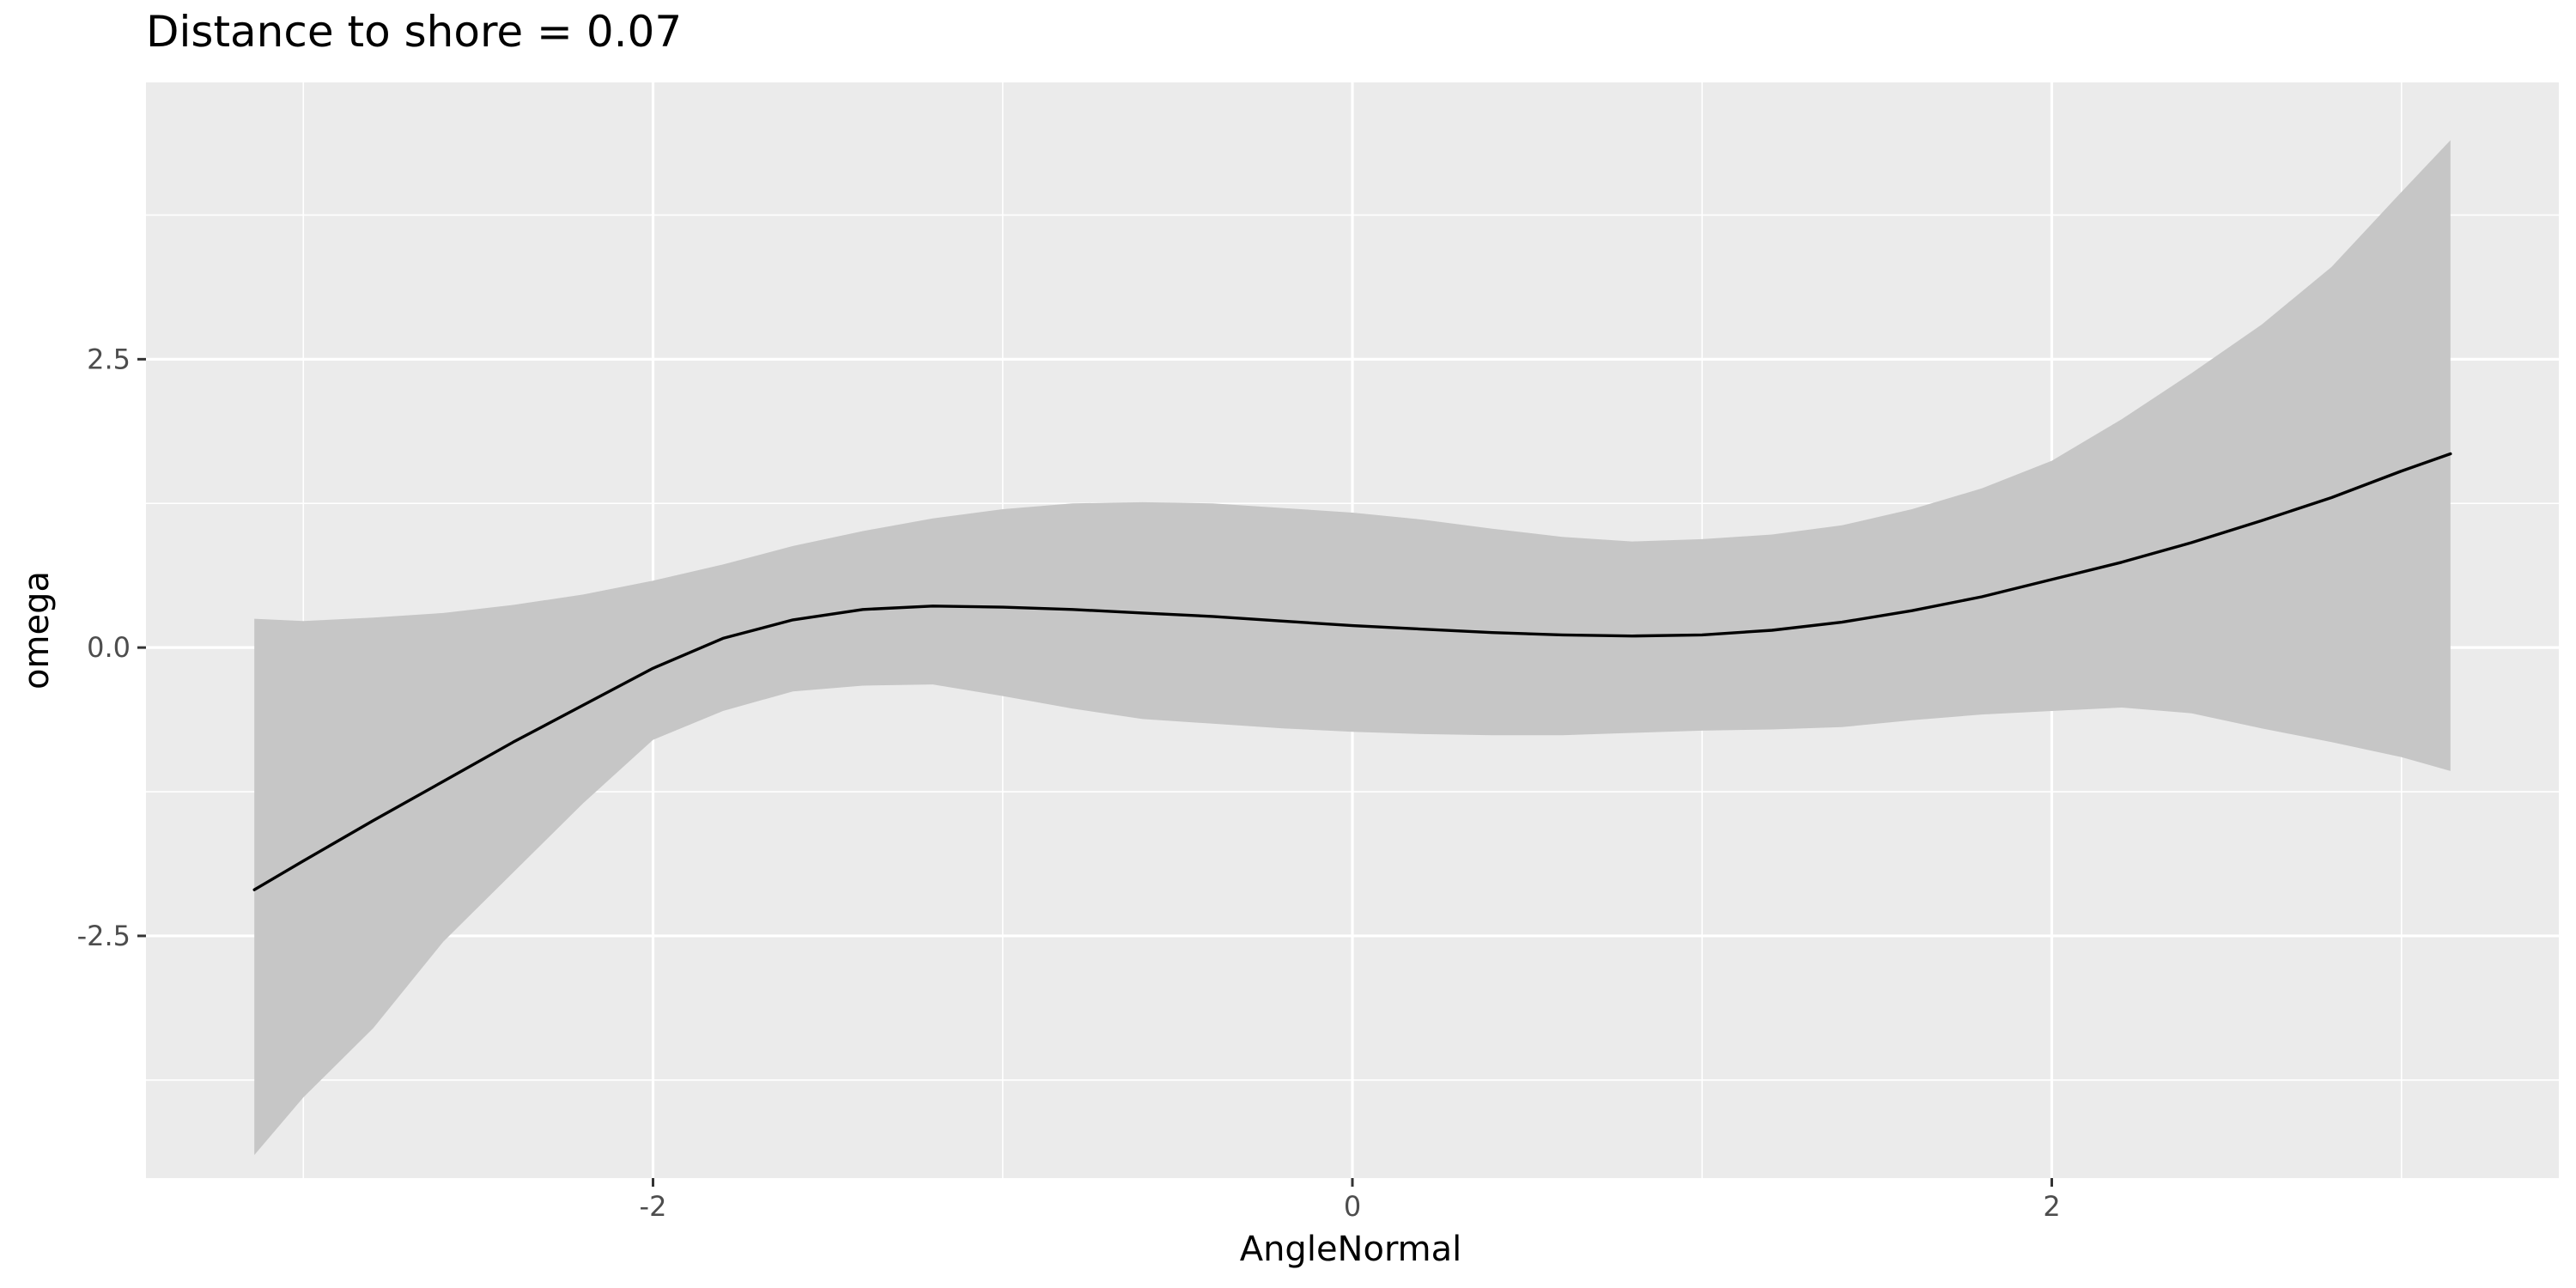 This screenshot has height=1288, width=2576. Describe the element at coordinates (2051, 1206) in the screenshot. I see `x-tick-label: 2` at that location.